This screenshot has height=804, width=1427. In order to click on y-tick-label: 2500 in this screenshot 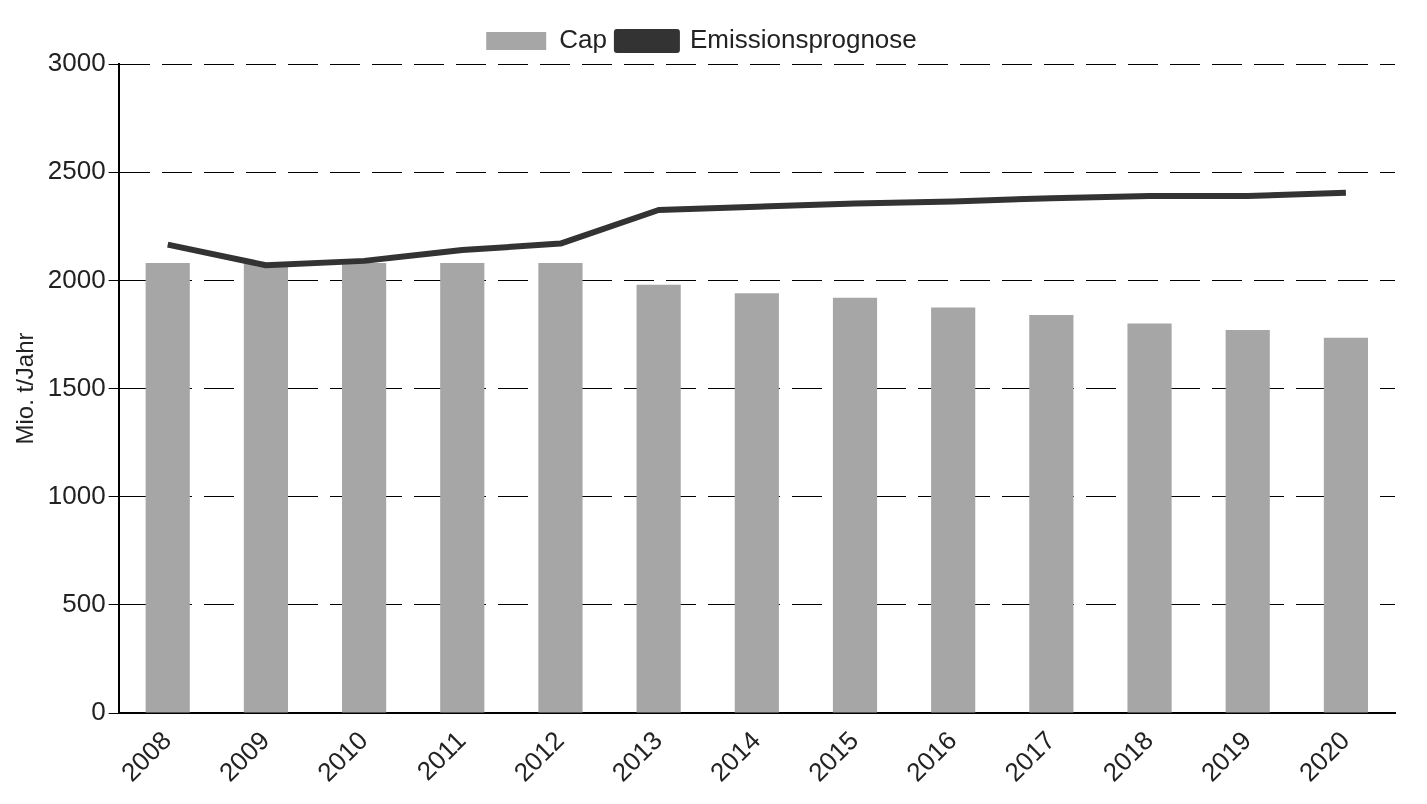, I will do `click(76, 170)`.